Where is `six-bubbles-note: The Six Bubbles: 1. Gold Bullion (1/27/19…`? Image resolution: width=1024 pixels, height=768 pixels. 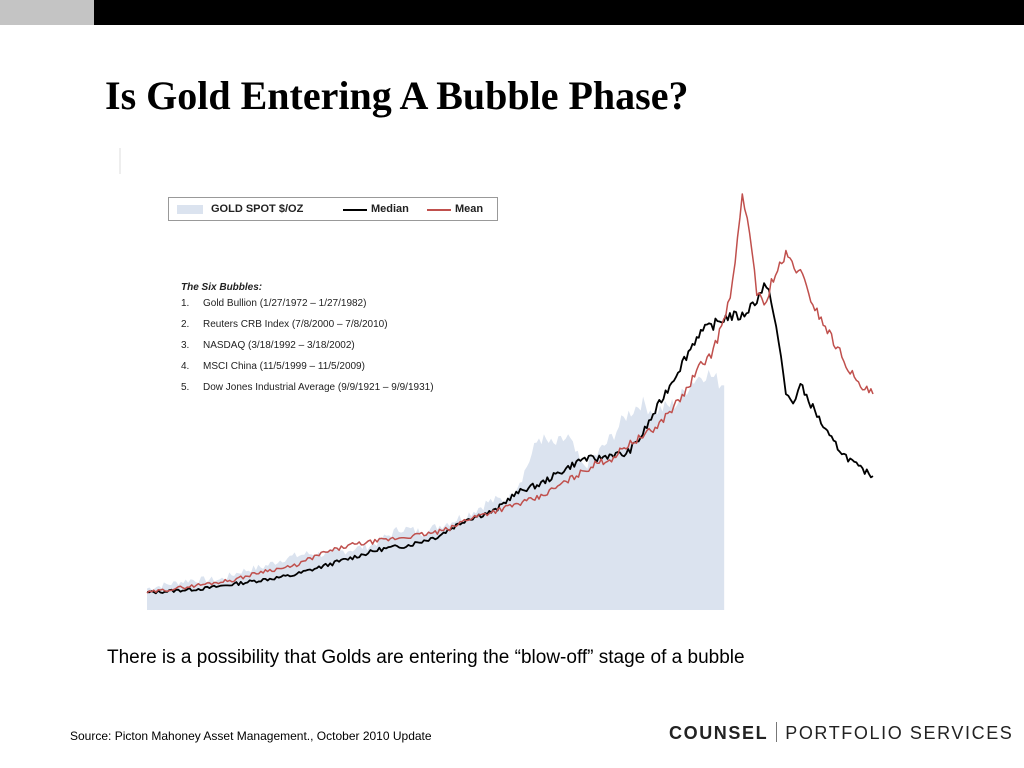 six-bubbles-note: The Six Bubbles: 1. Gold Bullion (1/27/19… is located at coordinates (307, 342).